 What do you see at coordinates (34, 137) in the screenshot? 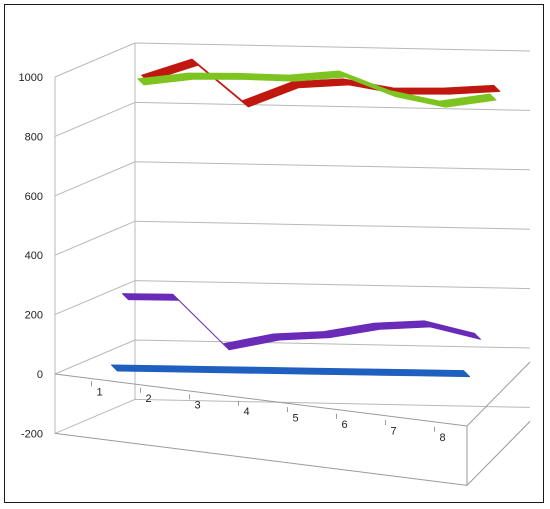
I see `y-tick-label: 800` at bounding box center [34, 137].